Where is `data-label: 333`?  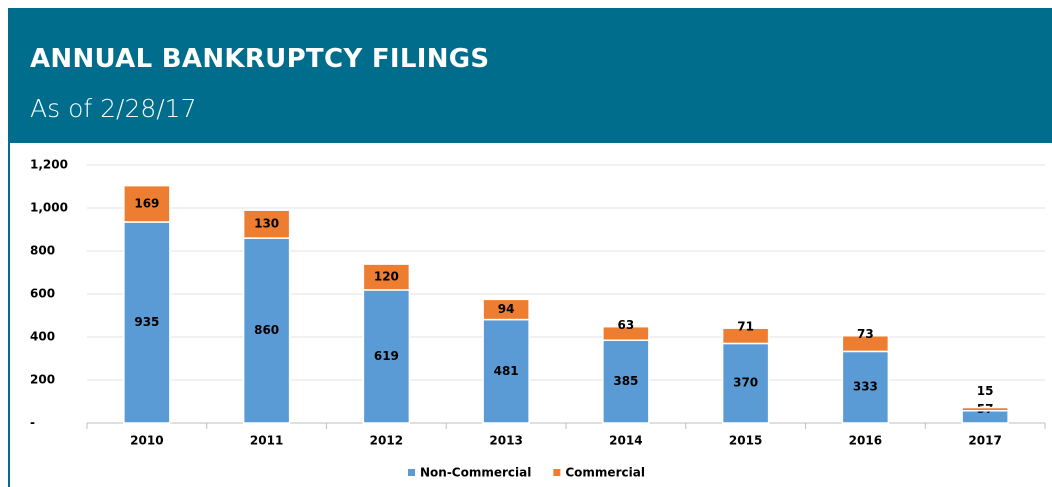 data-label: 333 is located at coordinates (865, 387).